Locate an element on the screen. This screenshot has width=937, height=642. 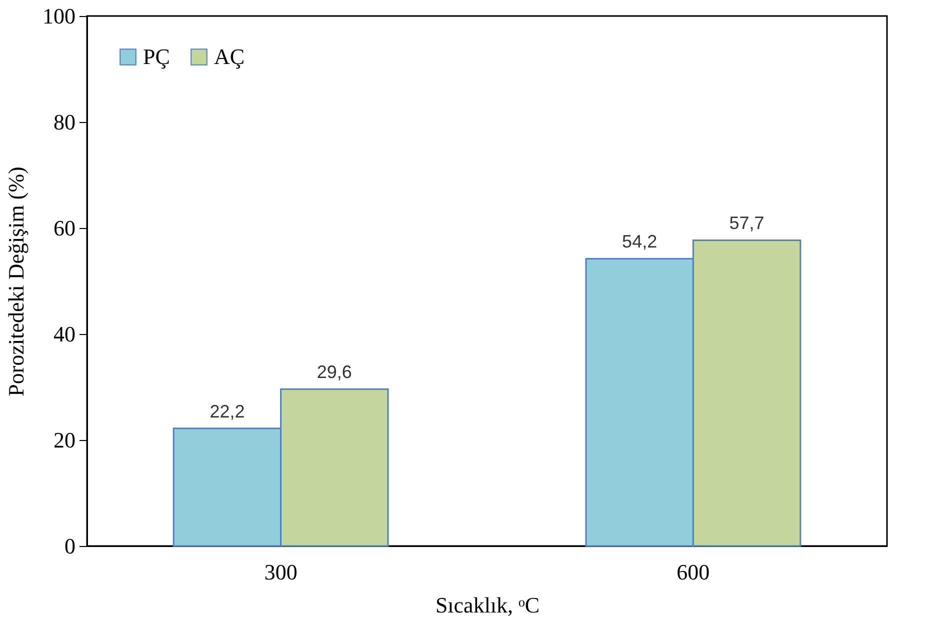
x-tick-label: 300 is located at coordinates (281, 572).